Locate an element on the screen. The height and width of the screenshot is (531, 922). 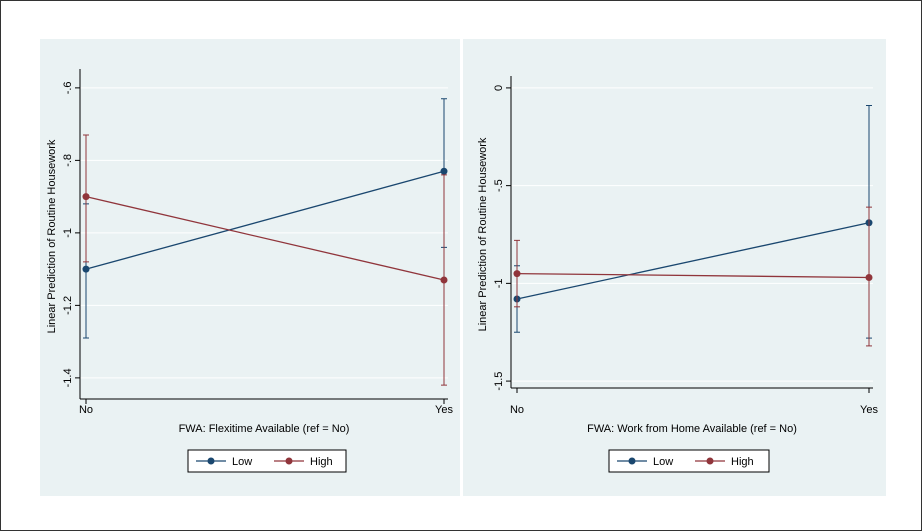
y-tick-label: -1.5 is located at coordinates (499, 381).